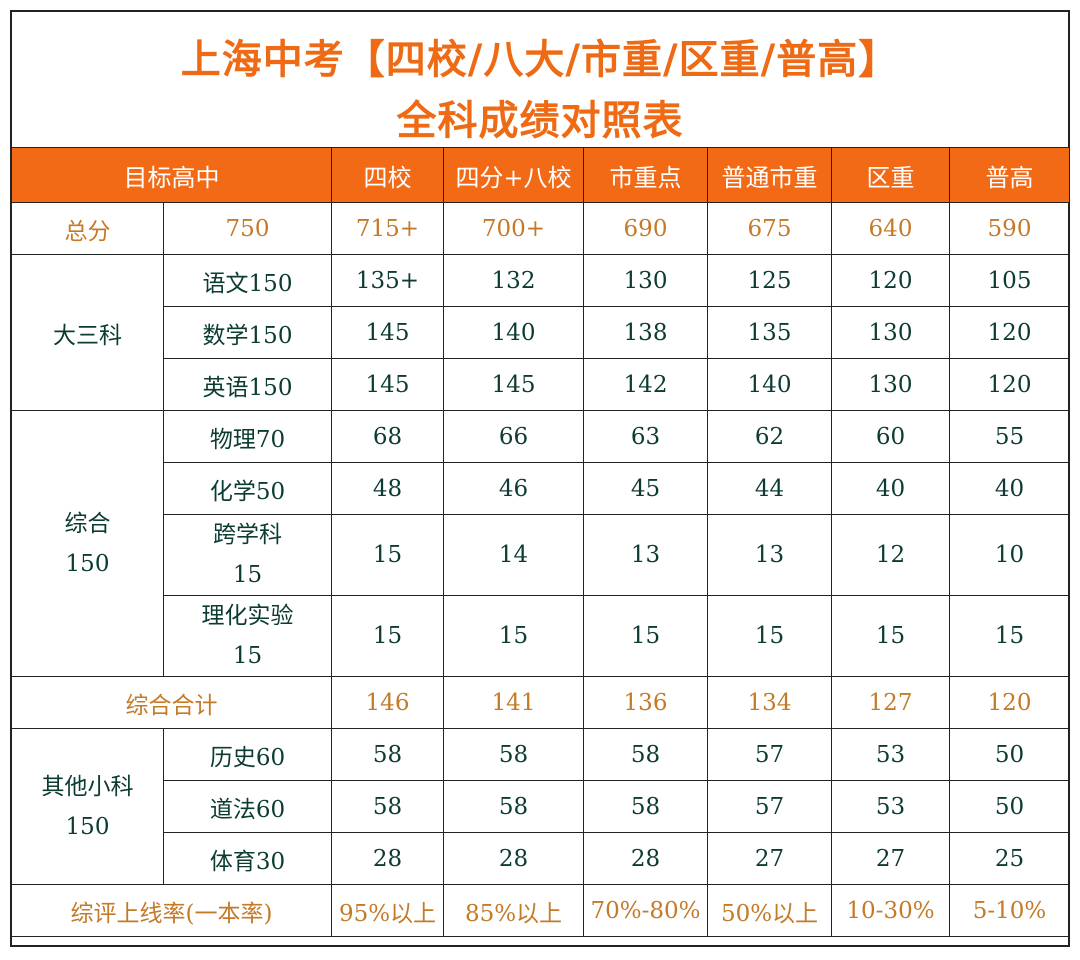  Describe the element at coordinates (247, 858) in the screenshot. I see `subject-label: 体育30` at that location.